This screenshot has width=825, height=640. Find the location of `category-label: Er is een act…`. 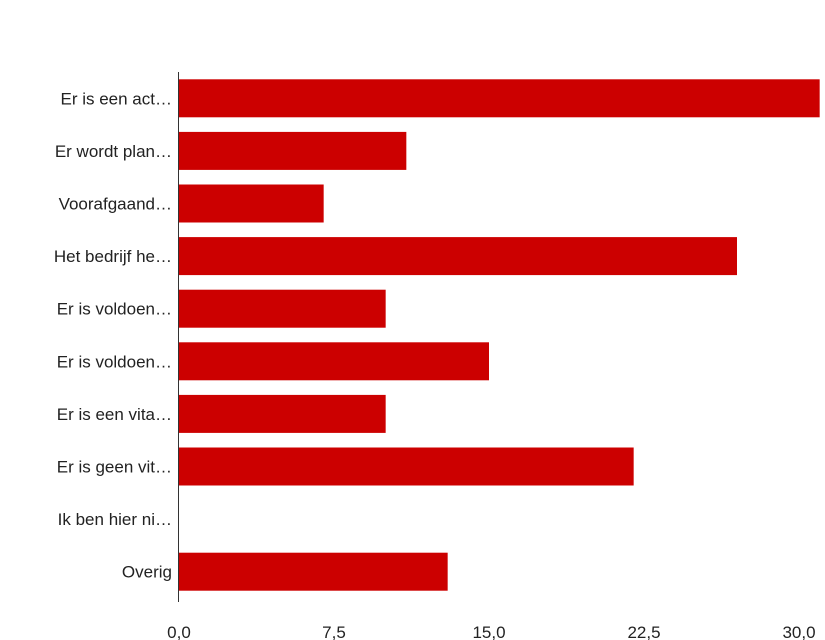

category-label: Er is een act… is located at coordinates (117, 98).